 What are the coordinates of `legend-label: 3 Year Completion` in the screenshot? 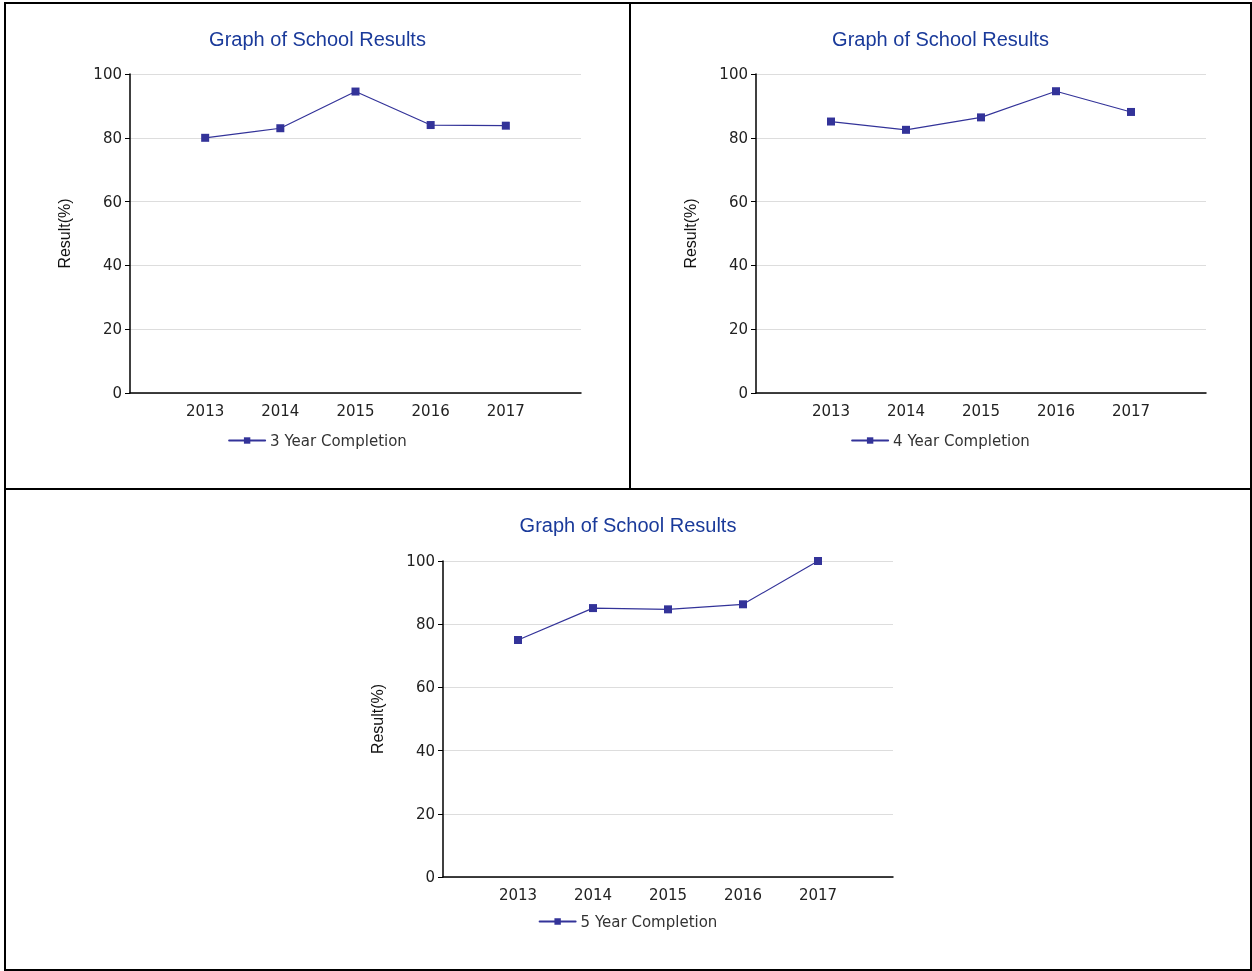 It's located at (338, 440).